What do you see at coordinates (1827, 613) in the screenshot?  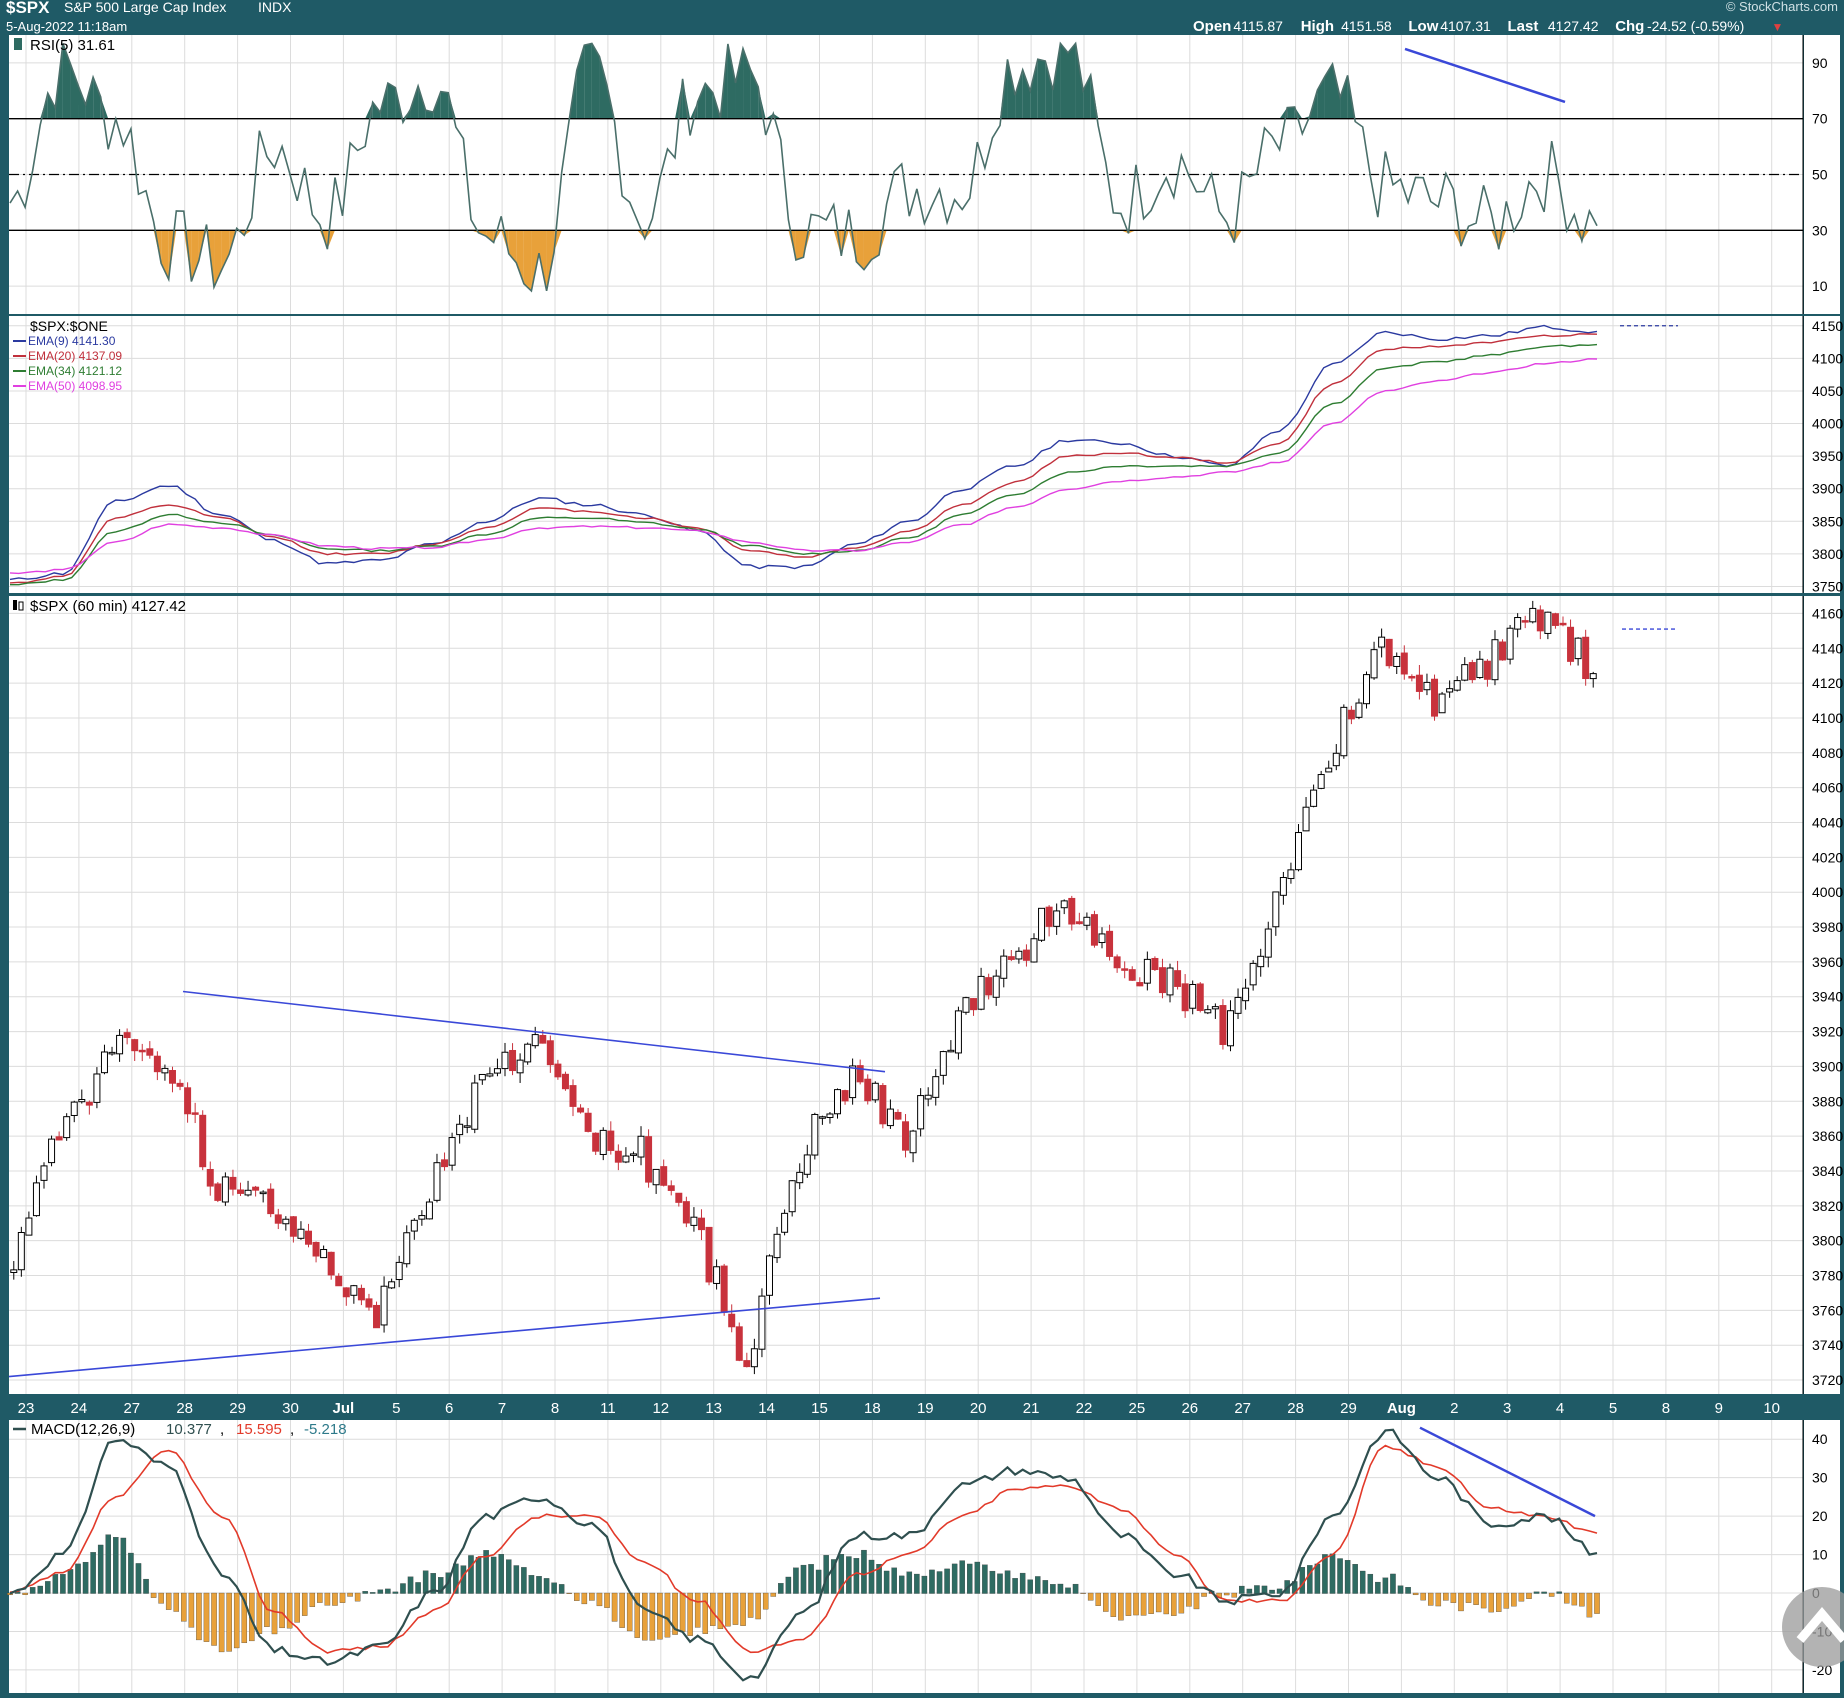 I see `price-tick-label: 4160` at bounding box center [1827, 613].